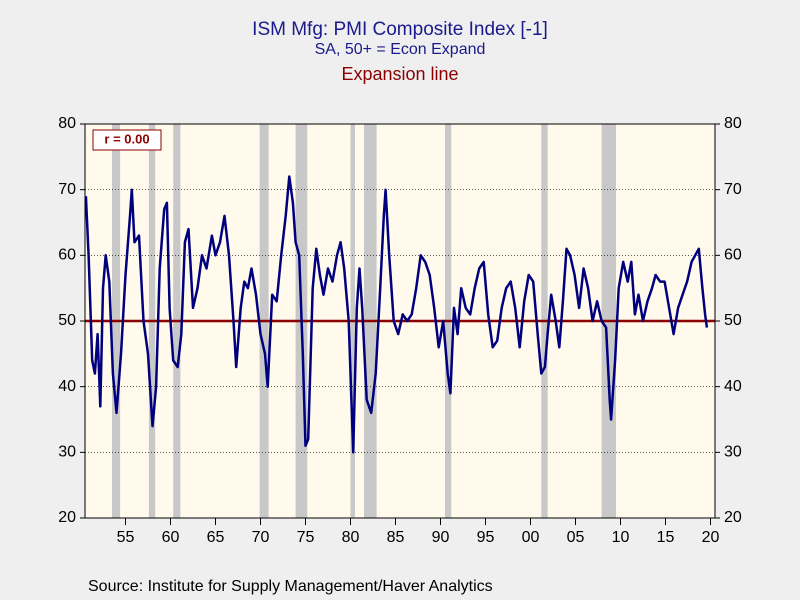 This screenshot has height=600, width=800. Describe the element at coordinates (531, 537) in the screenshot. I see `x-tick-label: 00` at that location.